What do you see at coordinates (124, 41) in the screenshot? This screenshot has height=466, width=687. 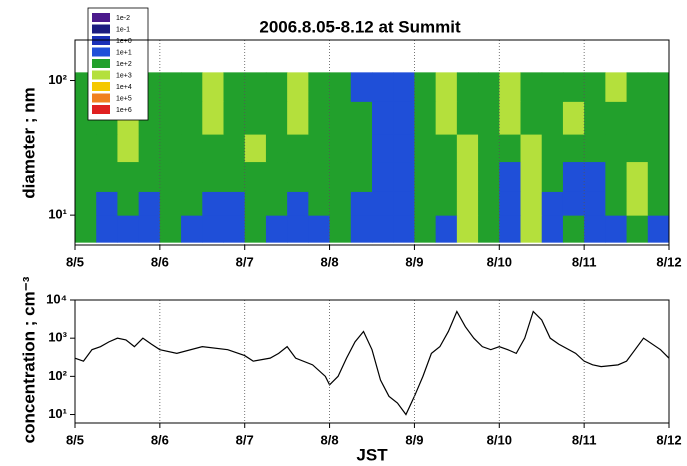 I see `legend-label: 1e+0` at bounding box center [124, 41].